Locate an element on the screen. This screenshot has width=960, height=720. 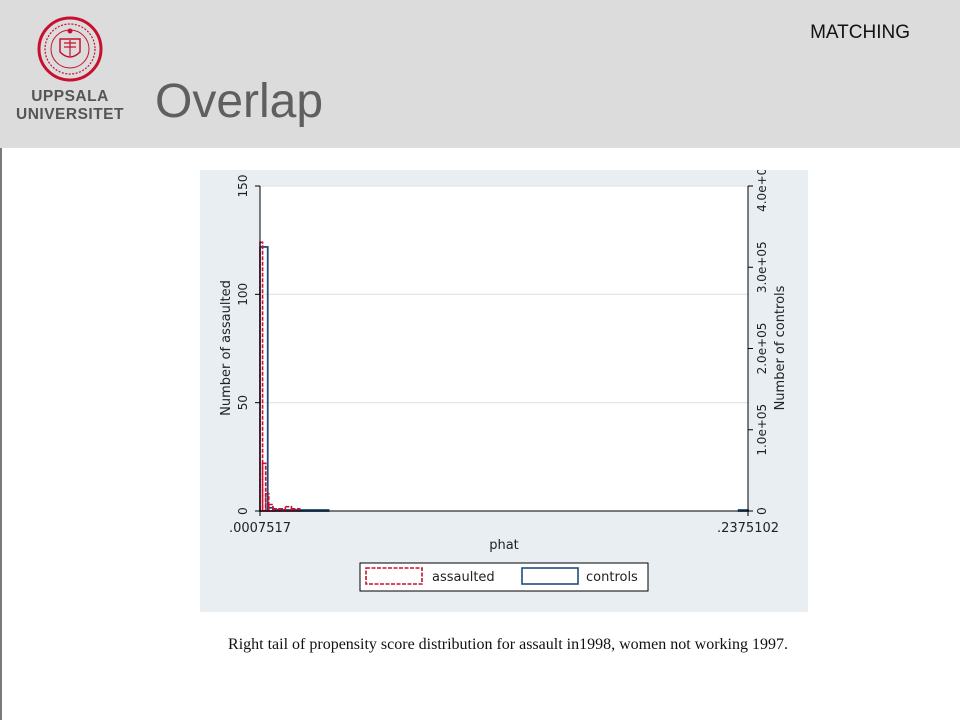
x-axis-title: phat is located at coordinates (504, 545).